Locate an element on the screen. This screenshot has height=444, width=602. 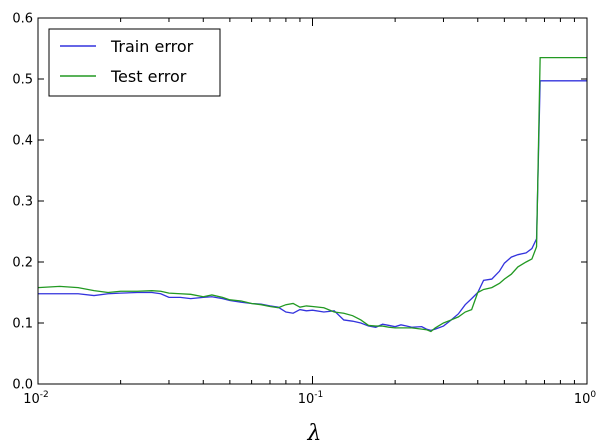
y-tick-label: 0.2 is located at coordinates (22, 263).